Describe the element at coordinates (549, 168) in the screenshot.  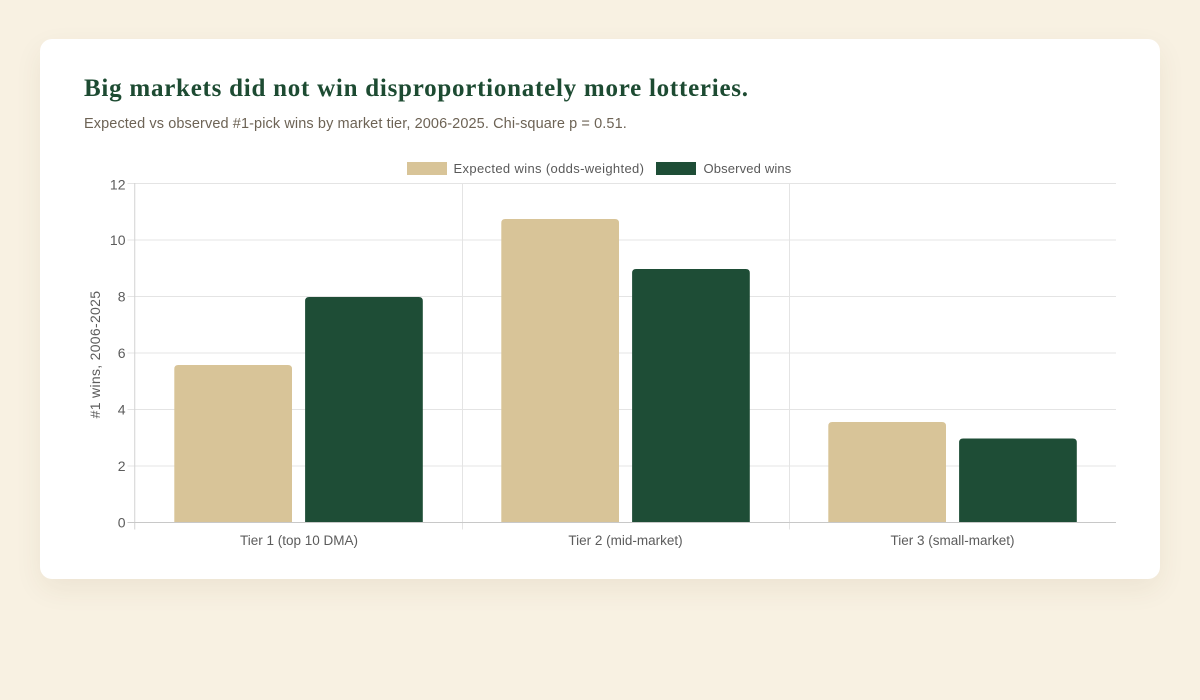
I see `svg-text: Expected wins (odds-weighted)` at that location.